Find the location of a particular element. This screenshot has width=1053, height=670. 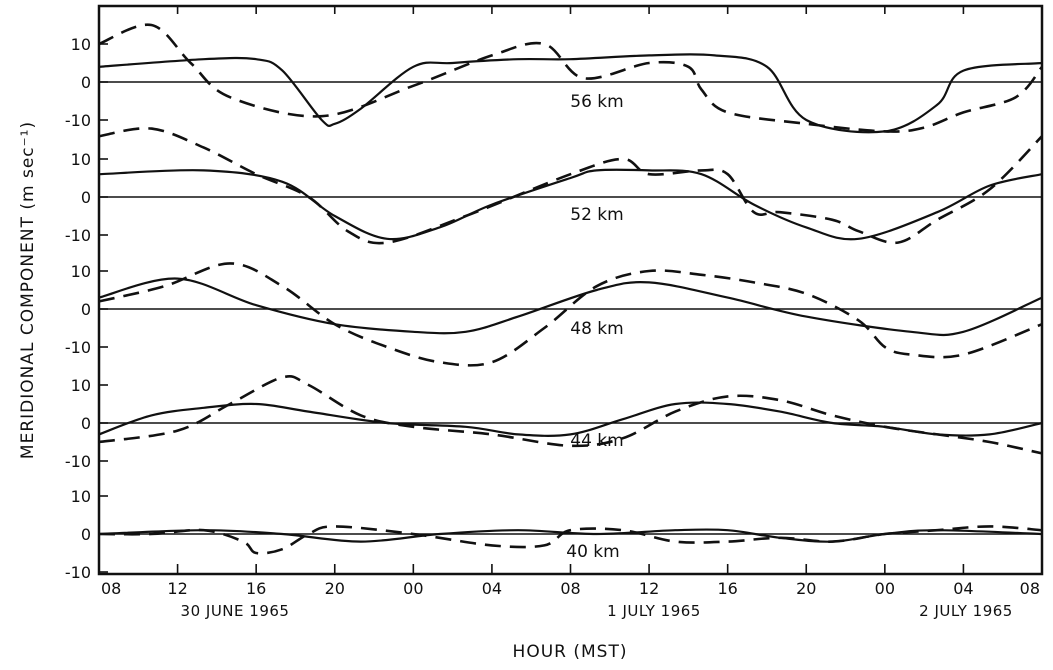

panel-labels: 56 km 52 km 48 km 44 km 40 km is located at coordinates (594, 327).